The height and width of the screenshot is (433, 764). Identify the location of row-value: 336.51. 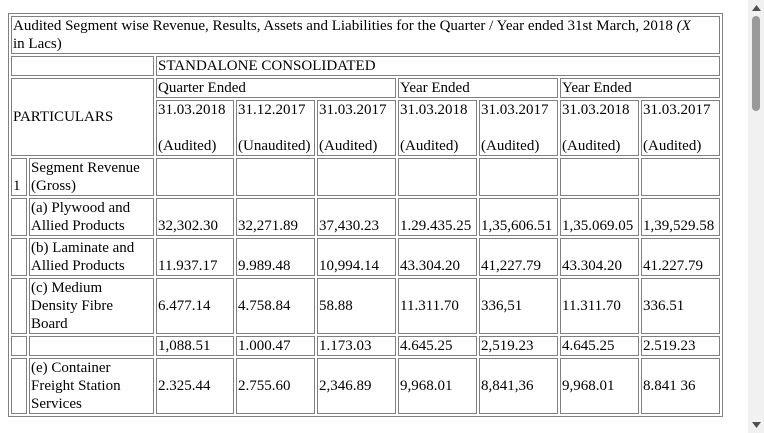
(680, 306).